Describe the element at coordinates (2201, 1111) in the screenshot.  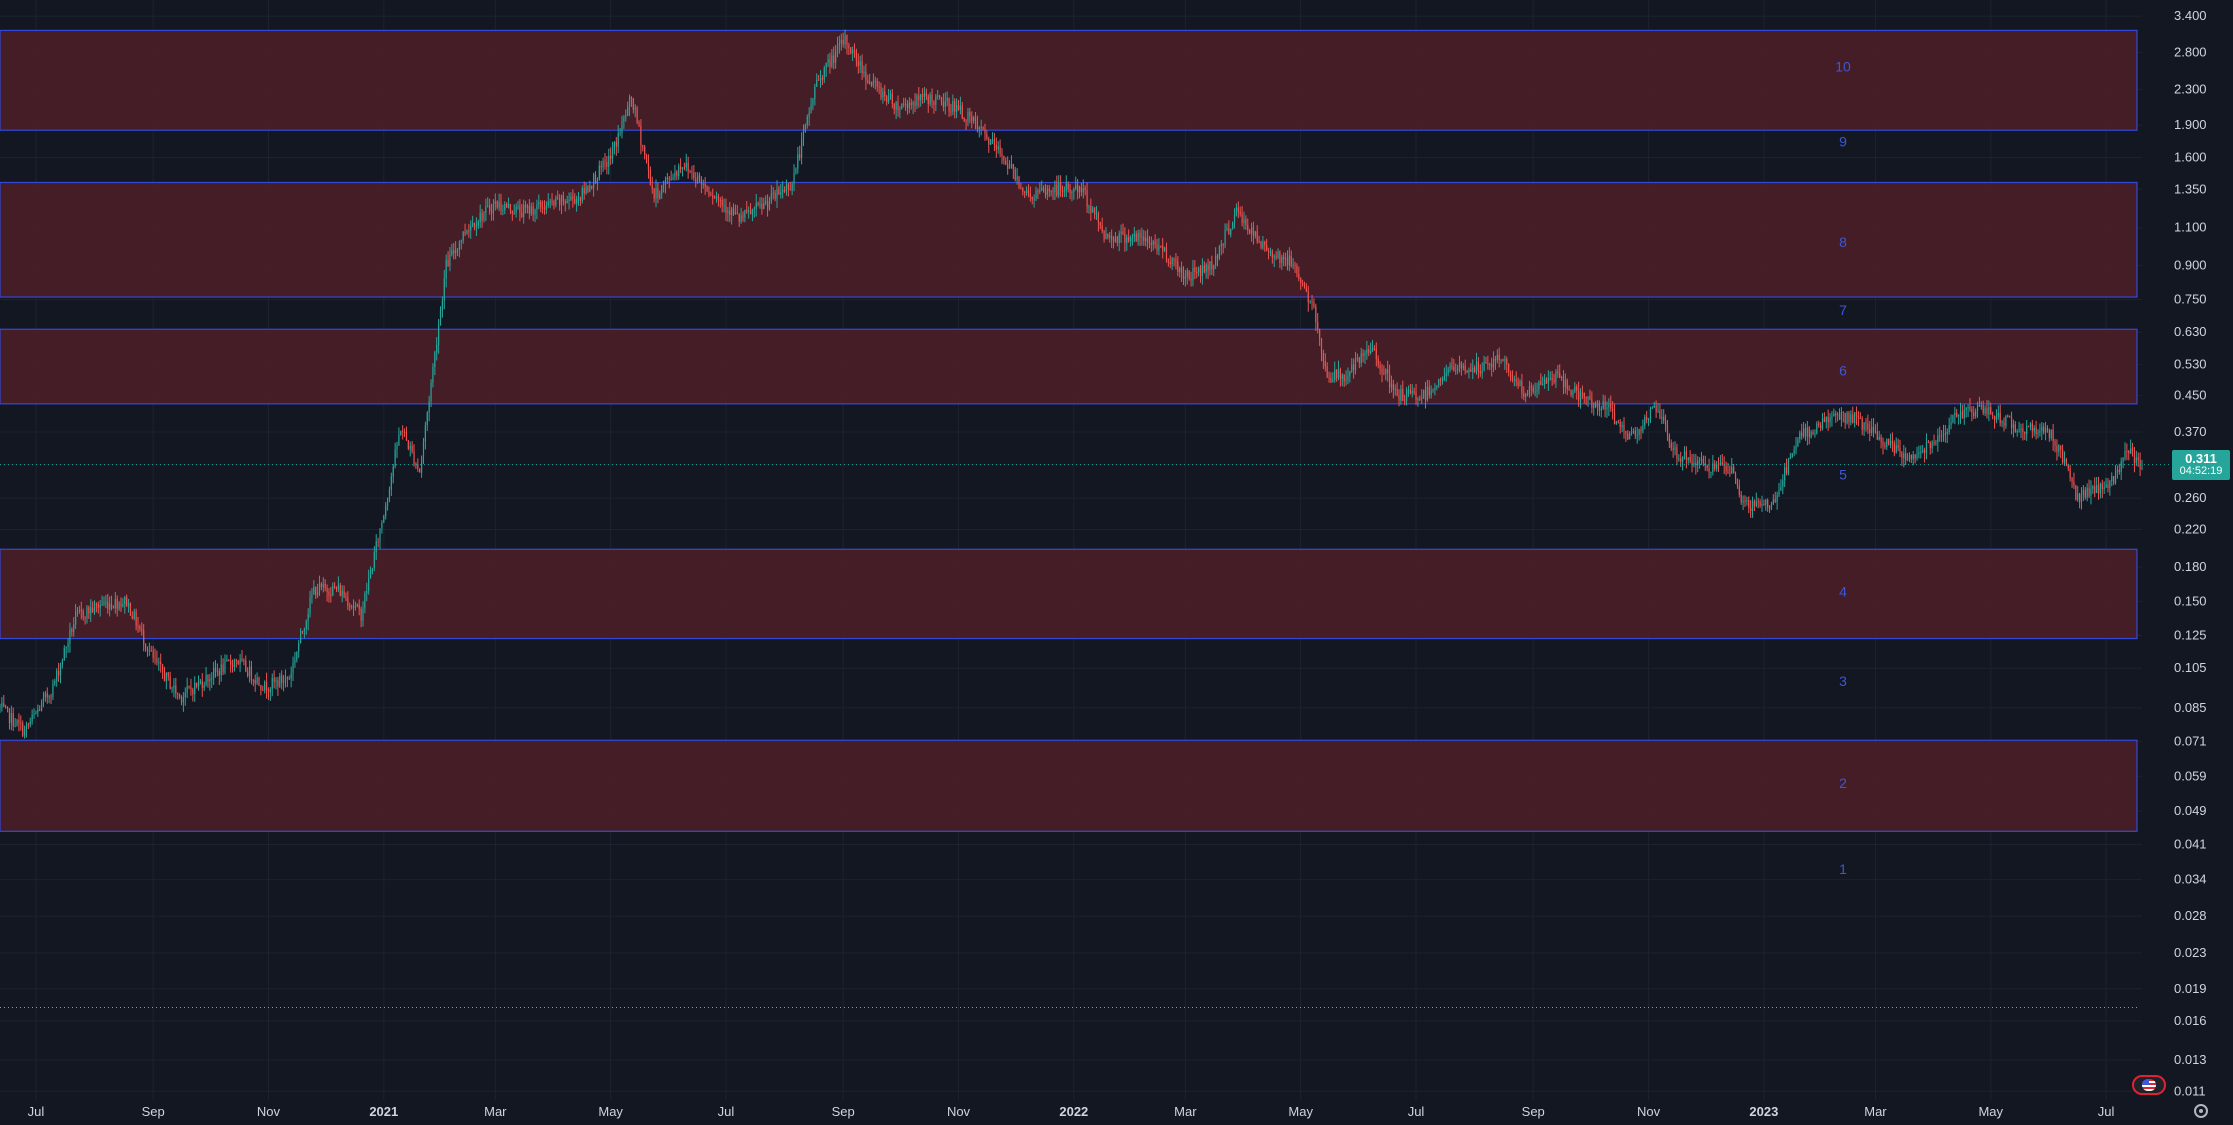
I see `settings-icon` at that location.